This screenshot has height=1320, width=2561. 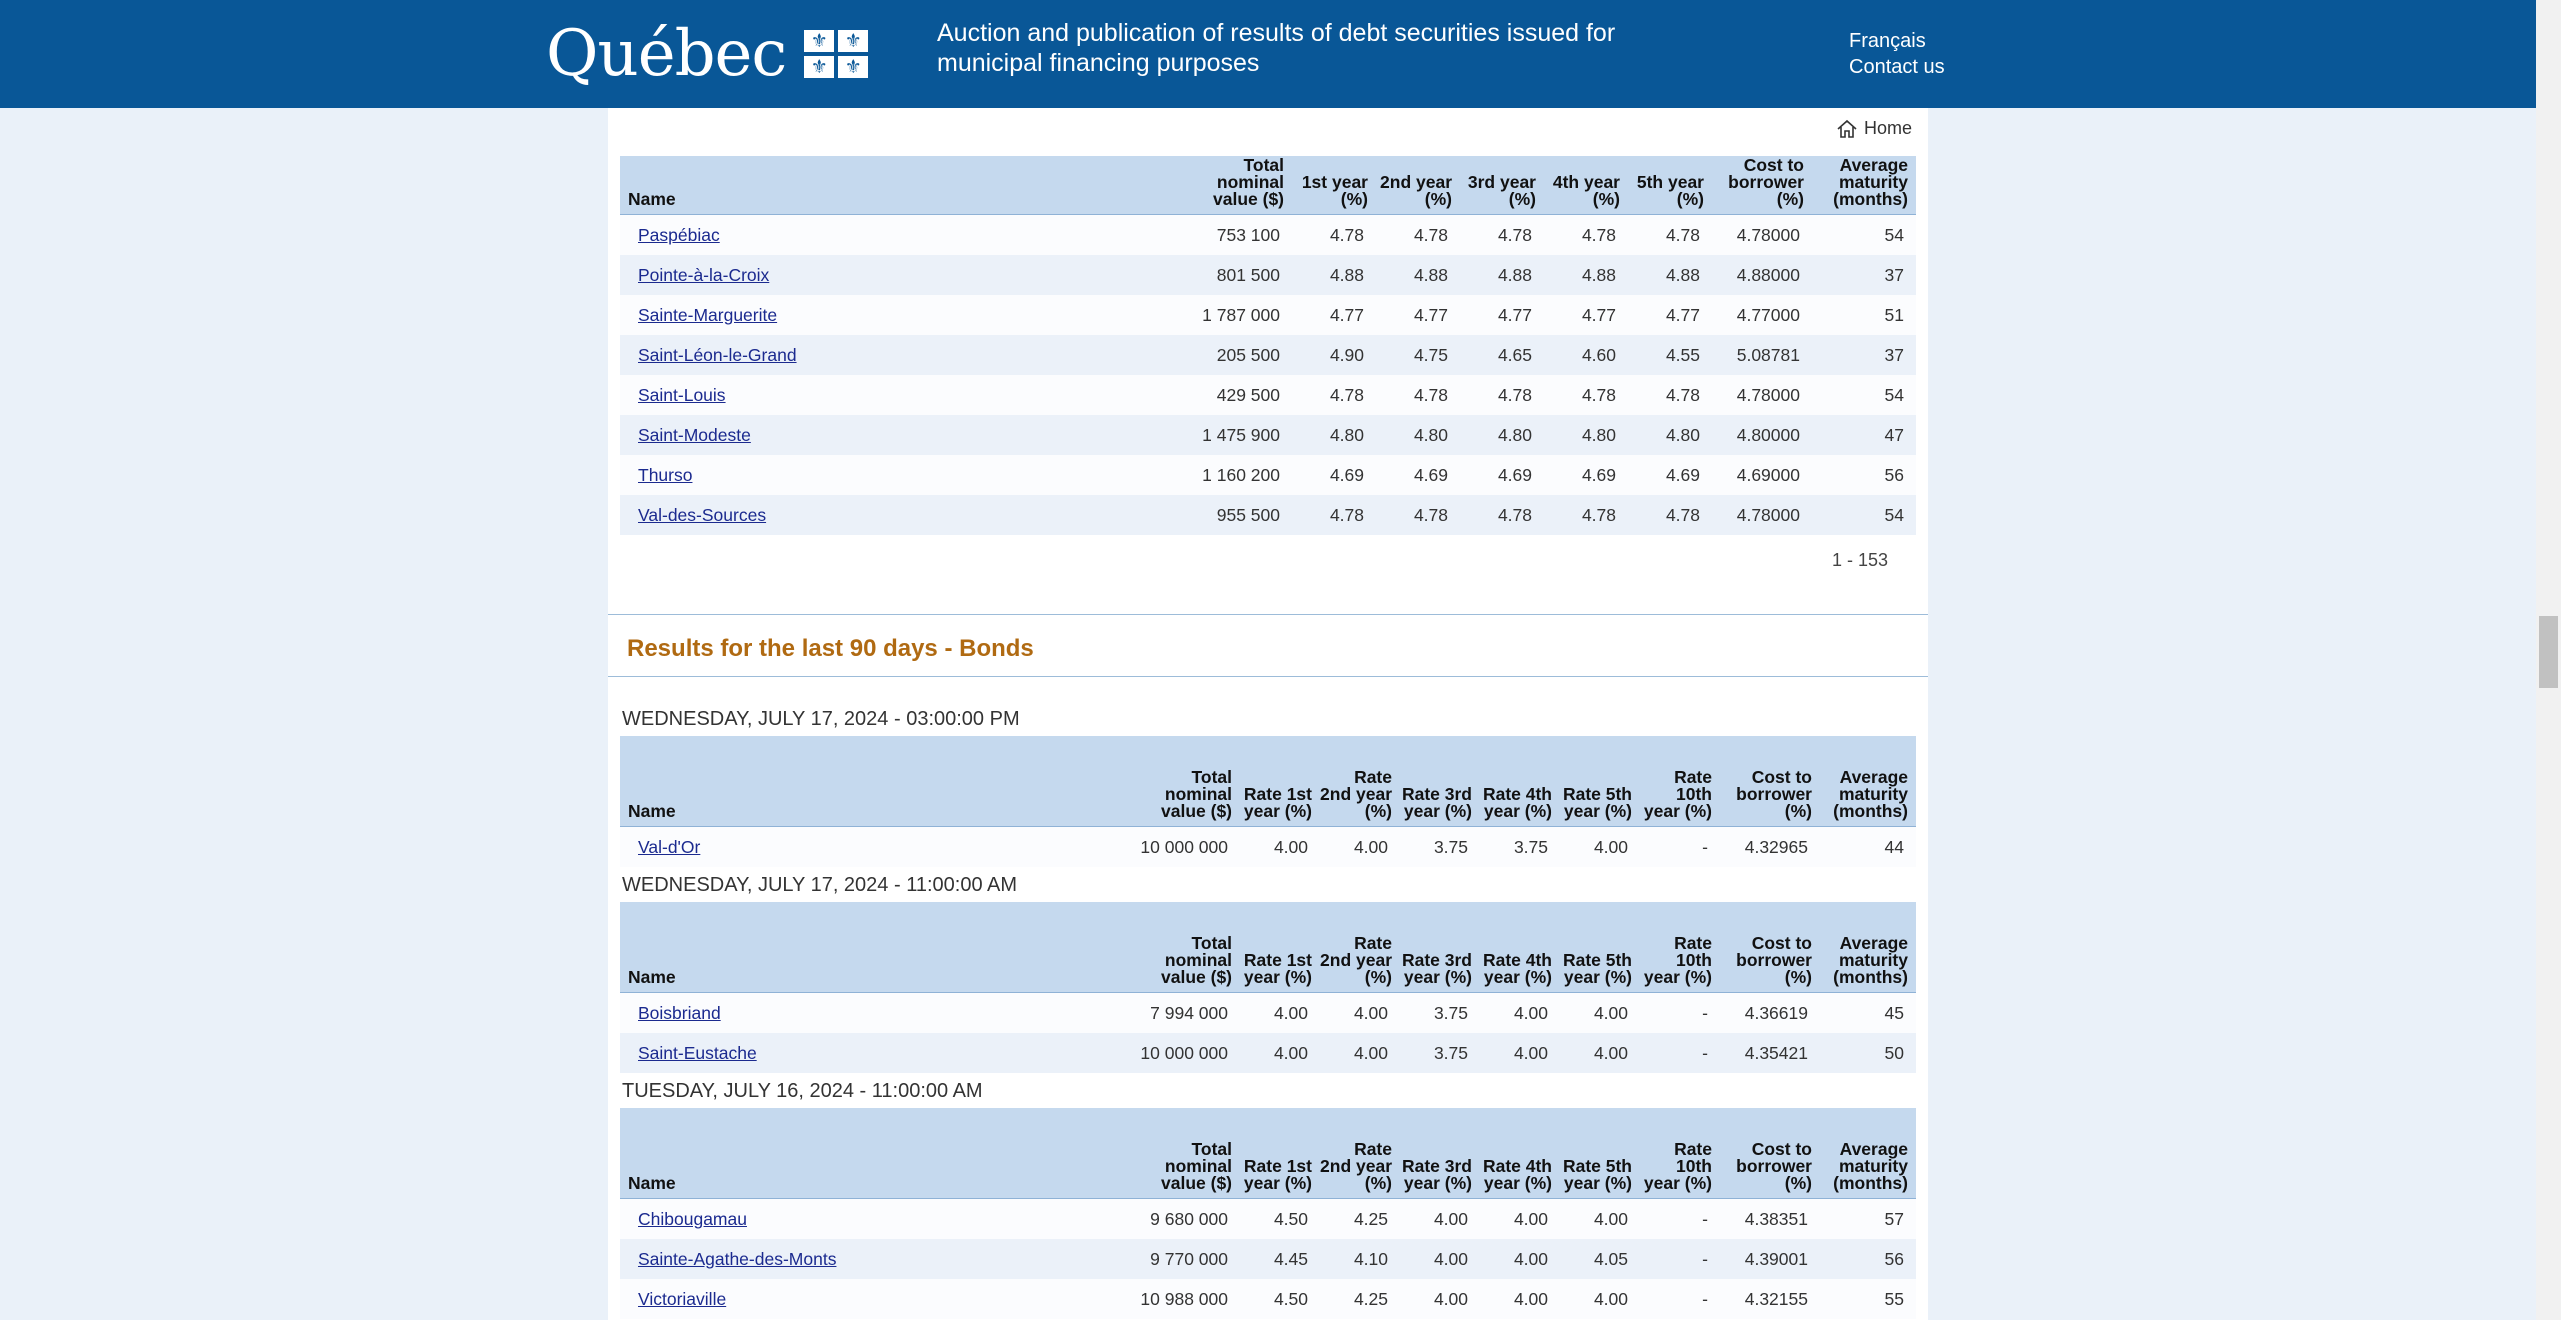 What do you see at coordinates (1502, 185) in the screenshot?
I see `column-header: 3rd year (%)` at bounding box center [1502, 185].